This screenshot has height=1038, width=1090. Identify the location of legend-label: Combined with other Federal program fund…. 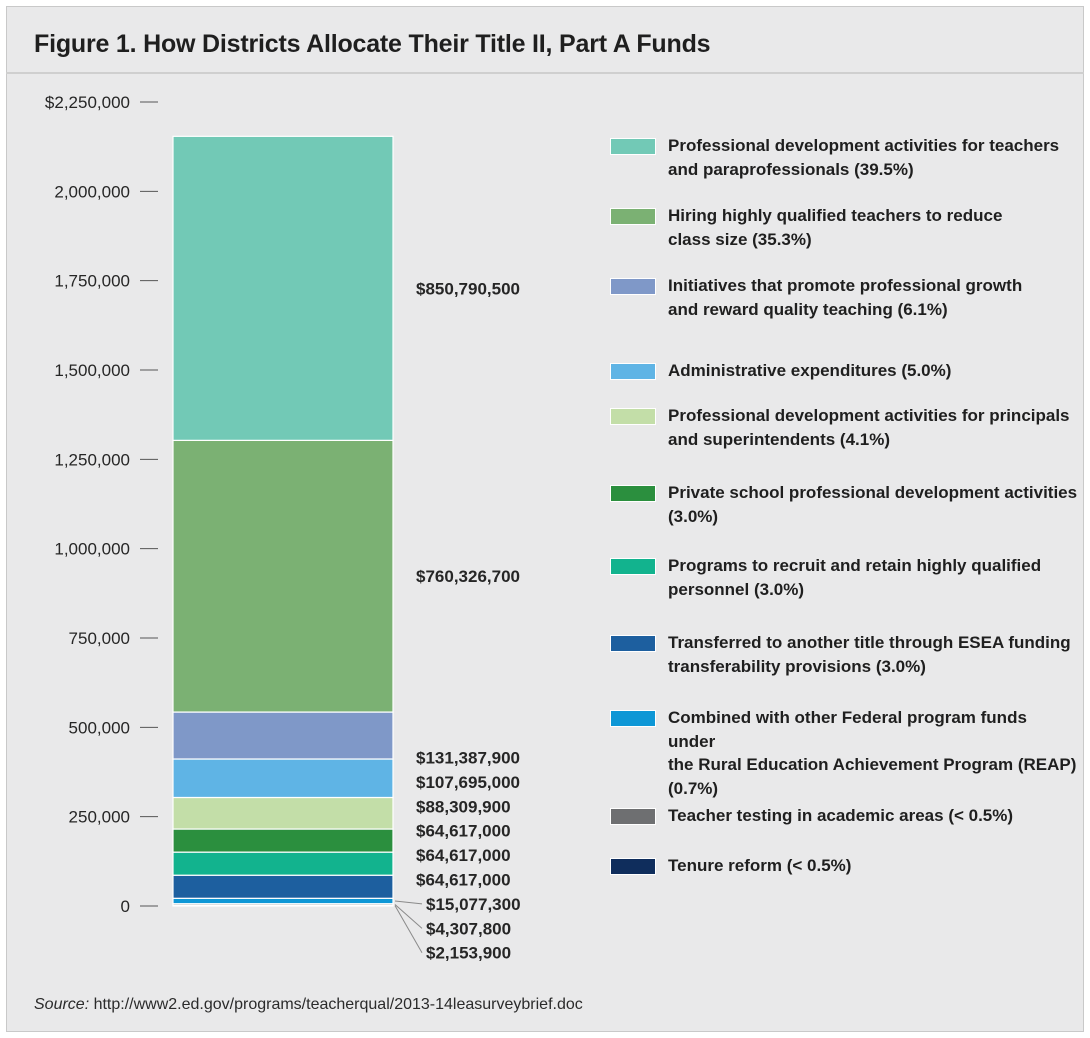
(872, 753).